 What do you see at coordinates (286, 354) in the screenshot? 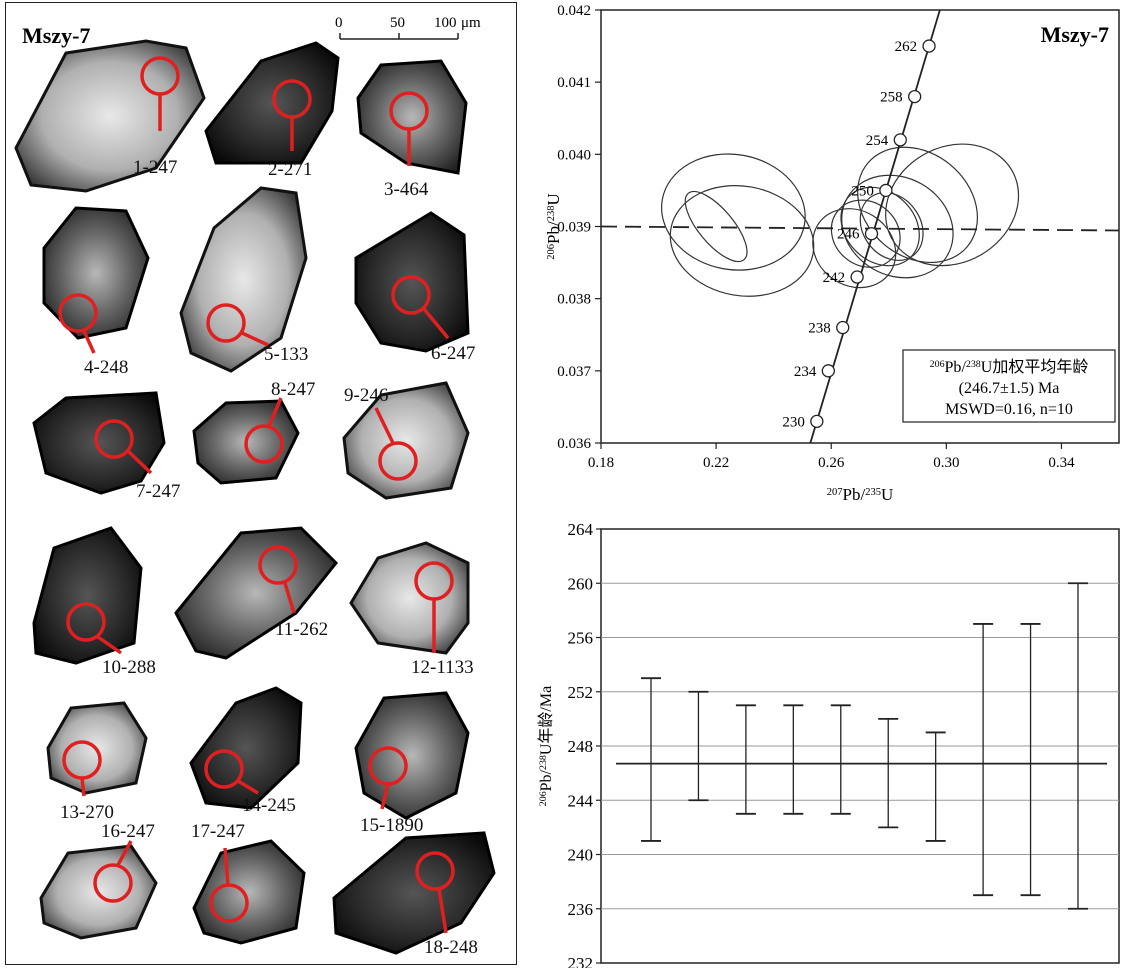
I see `grain-label-5: 5-133` at bounding box center [286, 354].